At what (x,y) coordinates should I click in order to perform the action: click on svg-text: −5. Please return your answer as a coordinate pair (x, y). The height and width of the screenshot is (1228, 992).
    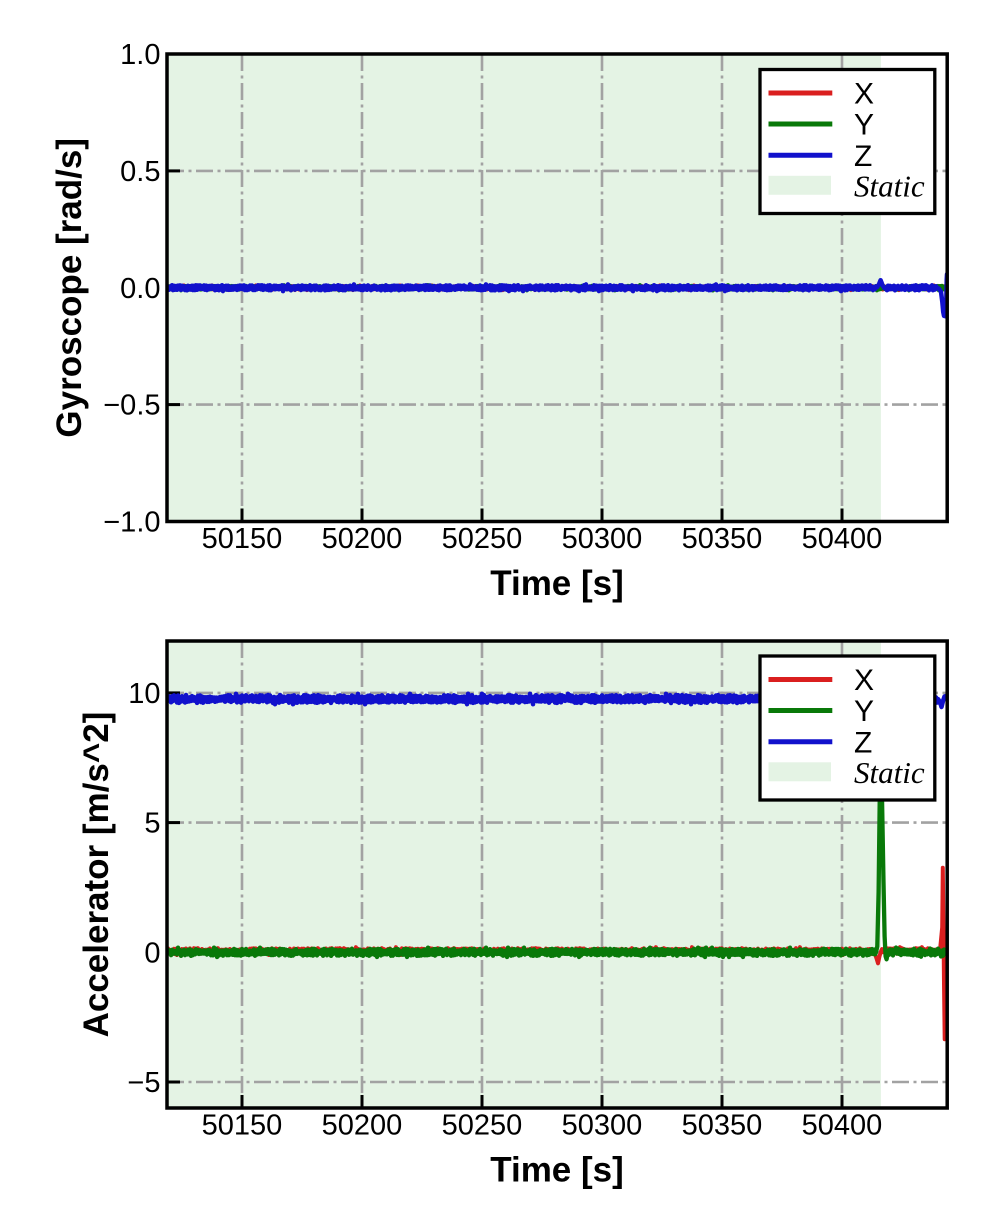
    Looking at the image, I should click on (143, 1083).